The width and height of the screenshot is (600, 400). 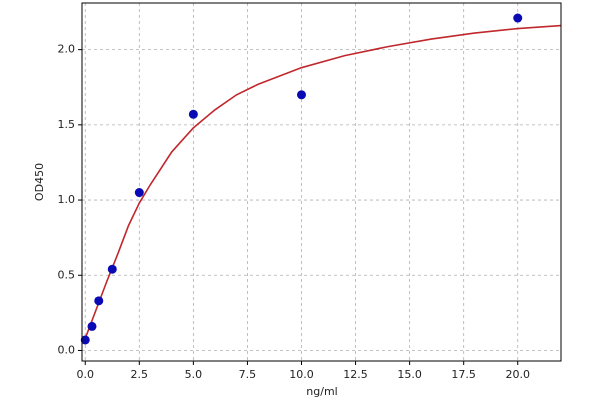 What do you see at coordinates (463, 374) in the screenshot?
I see `x-tick-label: 17.5` at bounding box center [463, 374].